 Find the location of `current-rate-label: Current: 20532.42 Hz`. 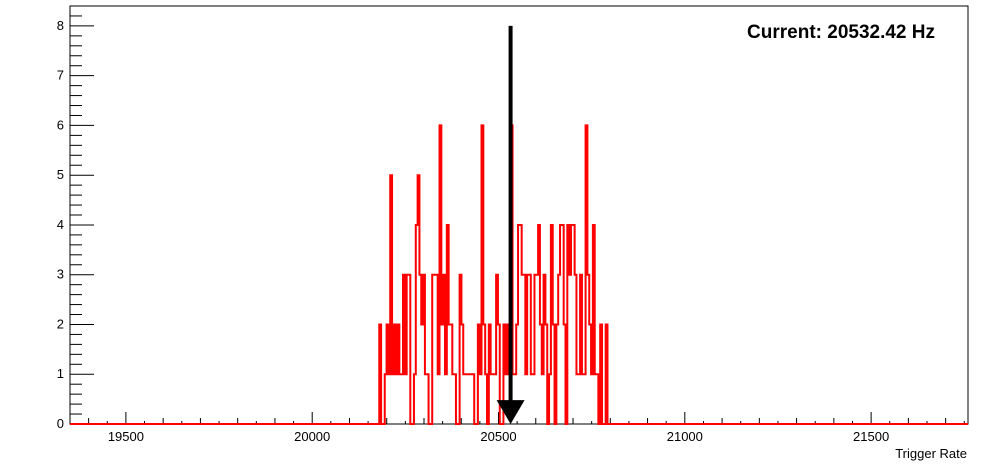

current-rate-label: Current: 20532.42 Hz is located at coordinates (841, 32).